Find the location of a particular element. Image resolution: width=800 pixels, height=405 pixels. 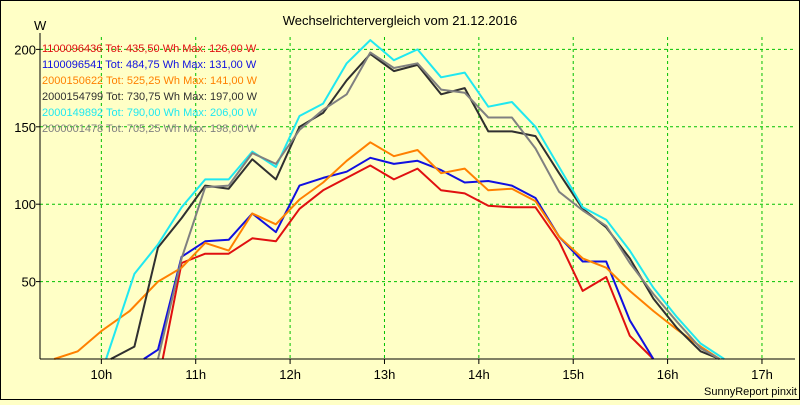

legend-entry-2: 1100096541 Tot: 484,75 Wh Max: 131,00 W is located at coordinates (149, 65).